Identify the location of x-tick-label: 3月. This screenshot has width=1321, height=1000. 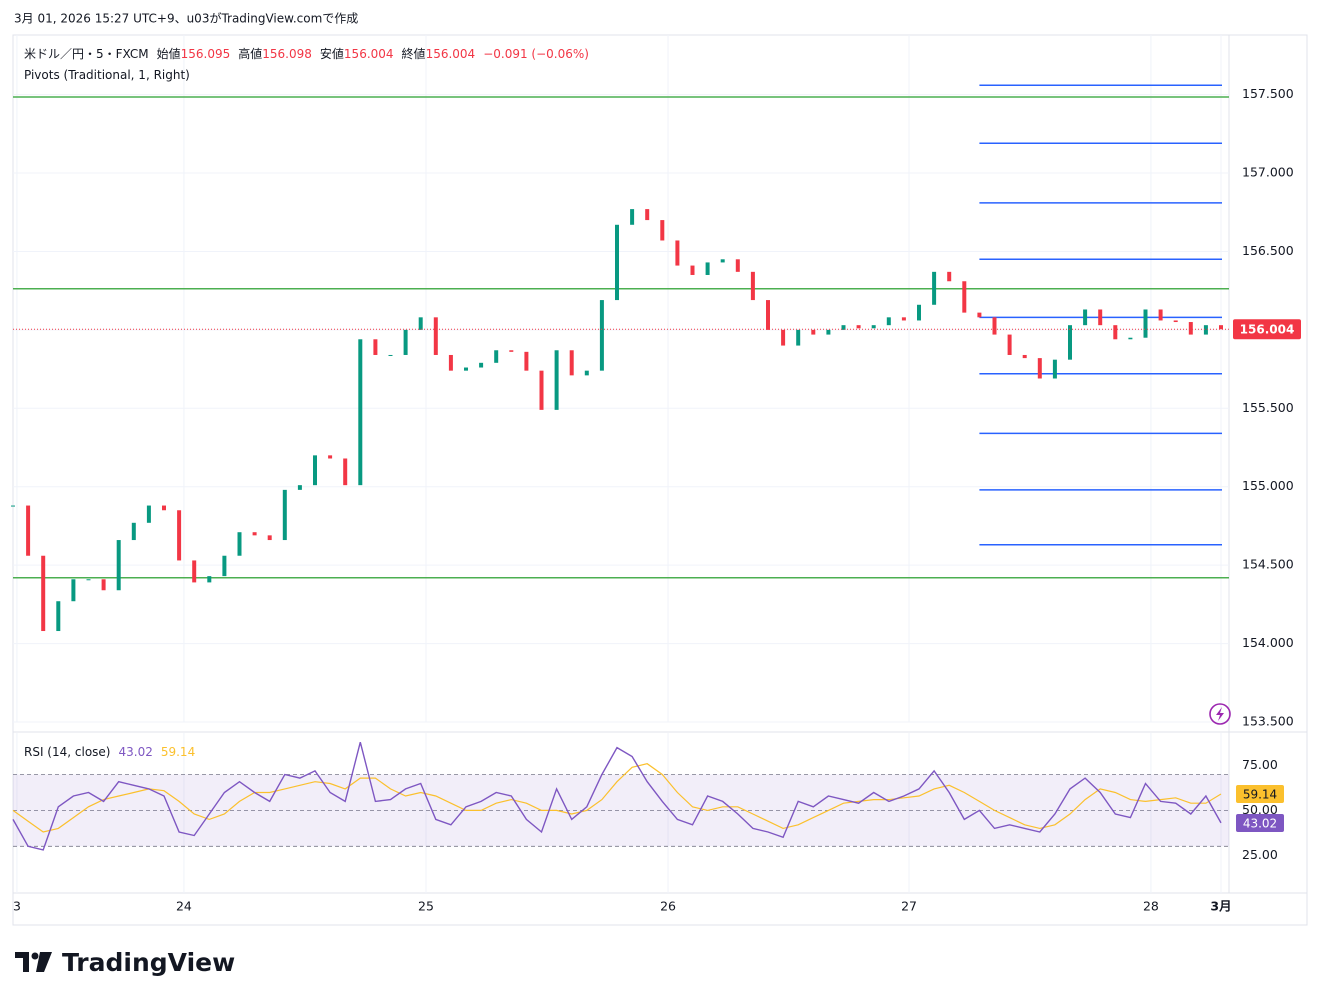
(1220, 906).